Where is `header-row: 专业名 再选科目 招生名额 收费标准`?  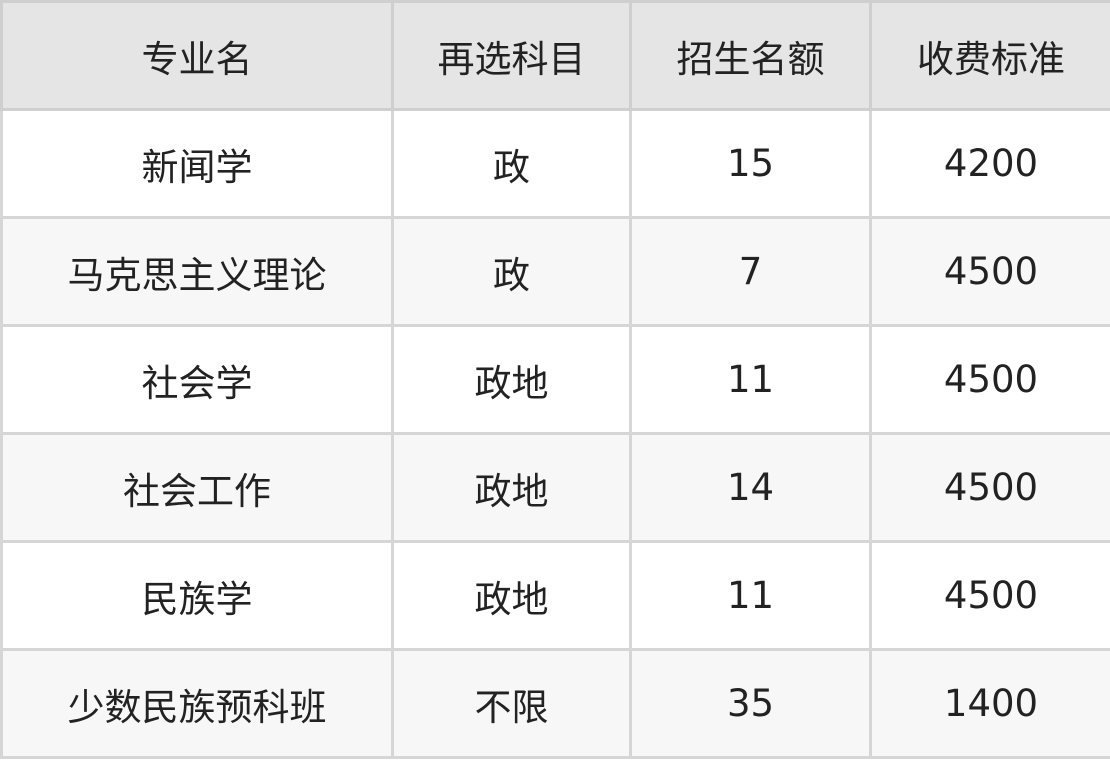 header-row: 专业名 再选科目 招生名额 收费标准 is located at coordinates (555, 55).